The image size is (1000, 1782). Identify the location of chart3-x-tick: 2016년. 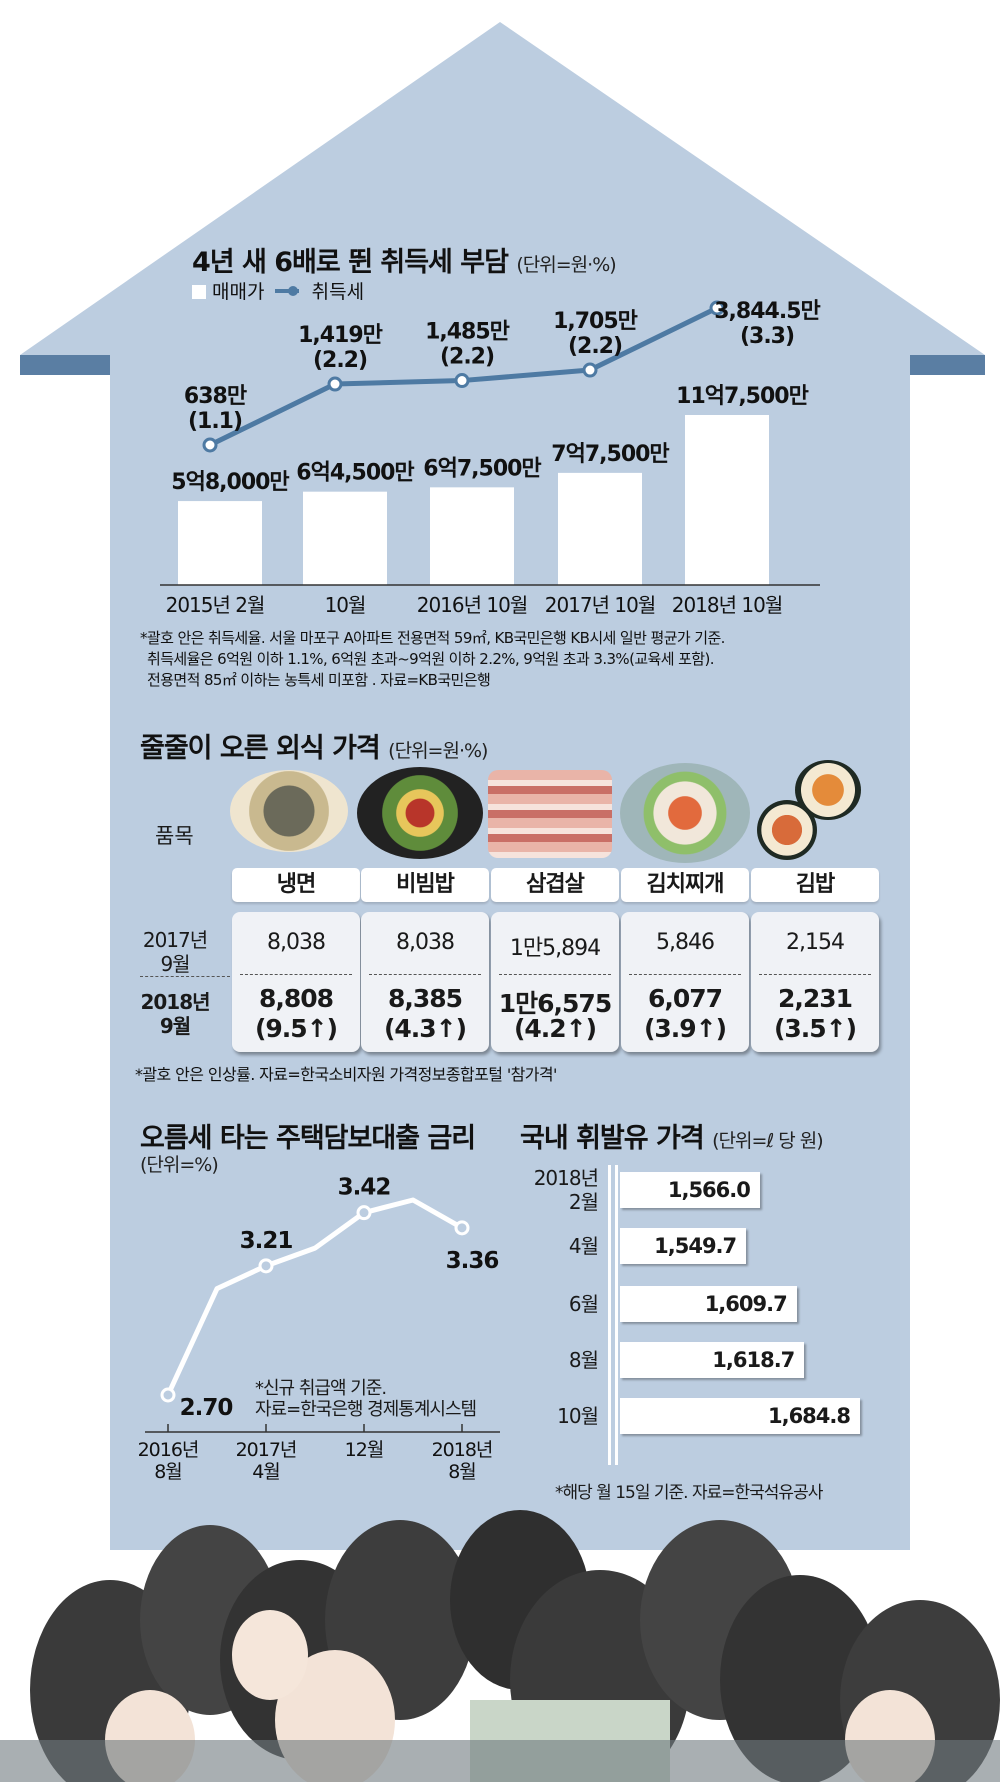
(168, 1450).